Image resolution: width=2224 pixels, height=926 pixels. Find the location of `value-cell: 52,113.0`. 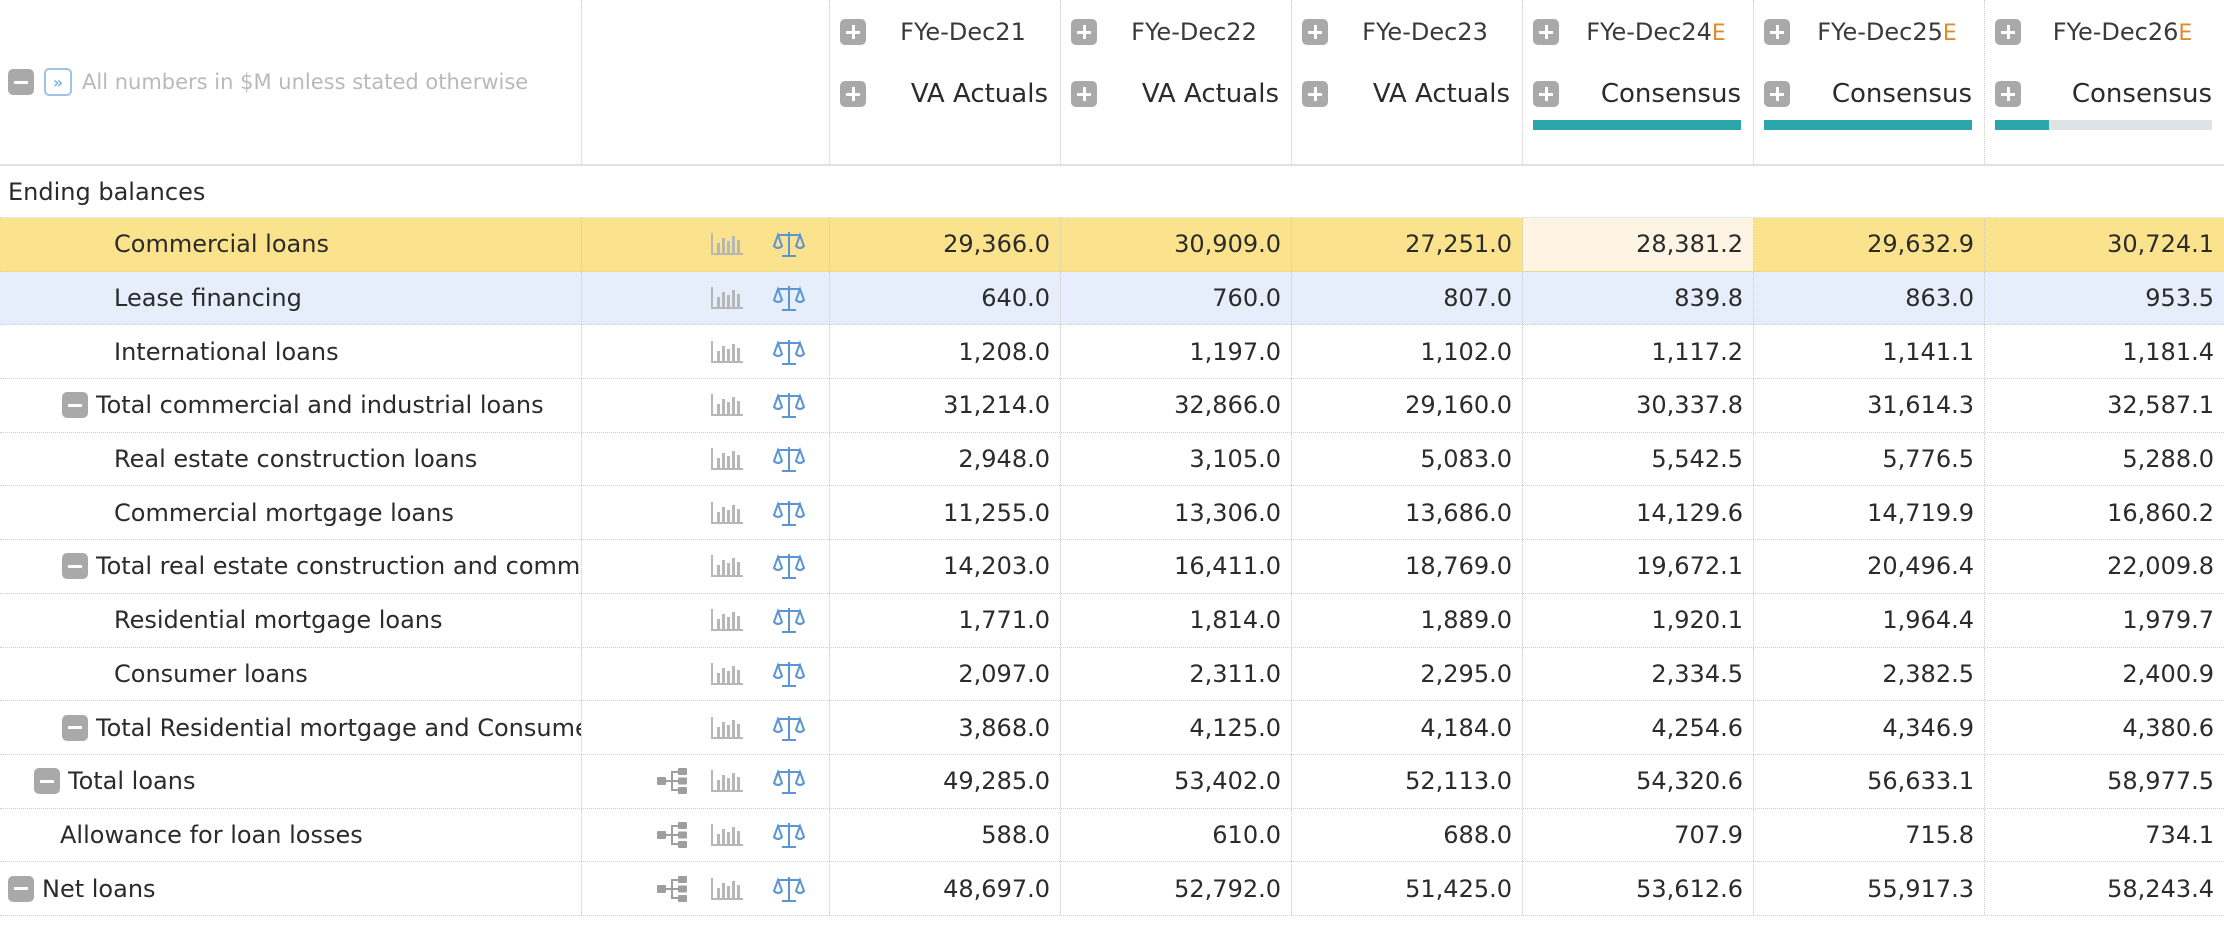

value-cell: 52,113.0 is located at coordinates (1407, 781).